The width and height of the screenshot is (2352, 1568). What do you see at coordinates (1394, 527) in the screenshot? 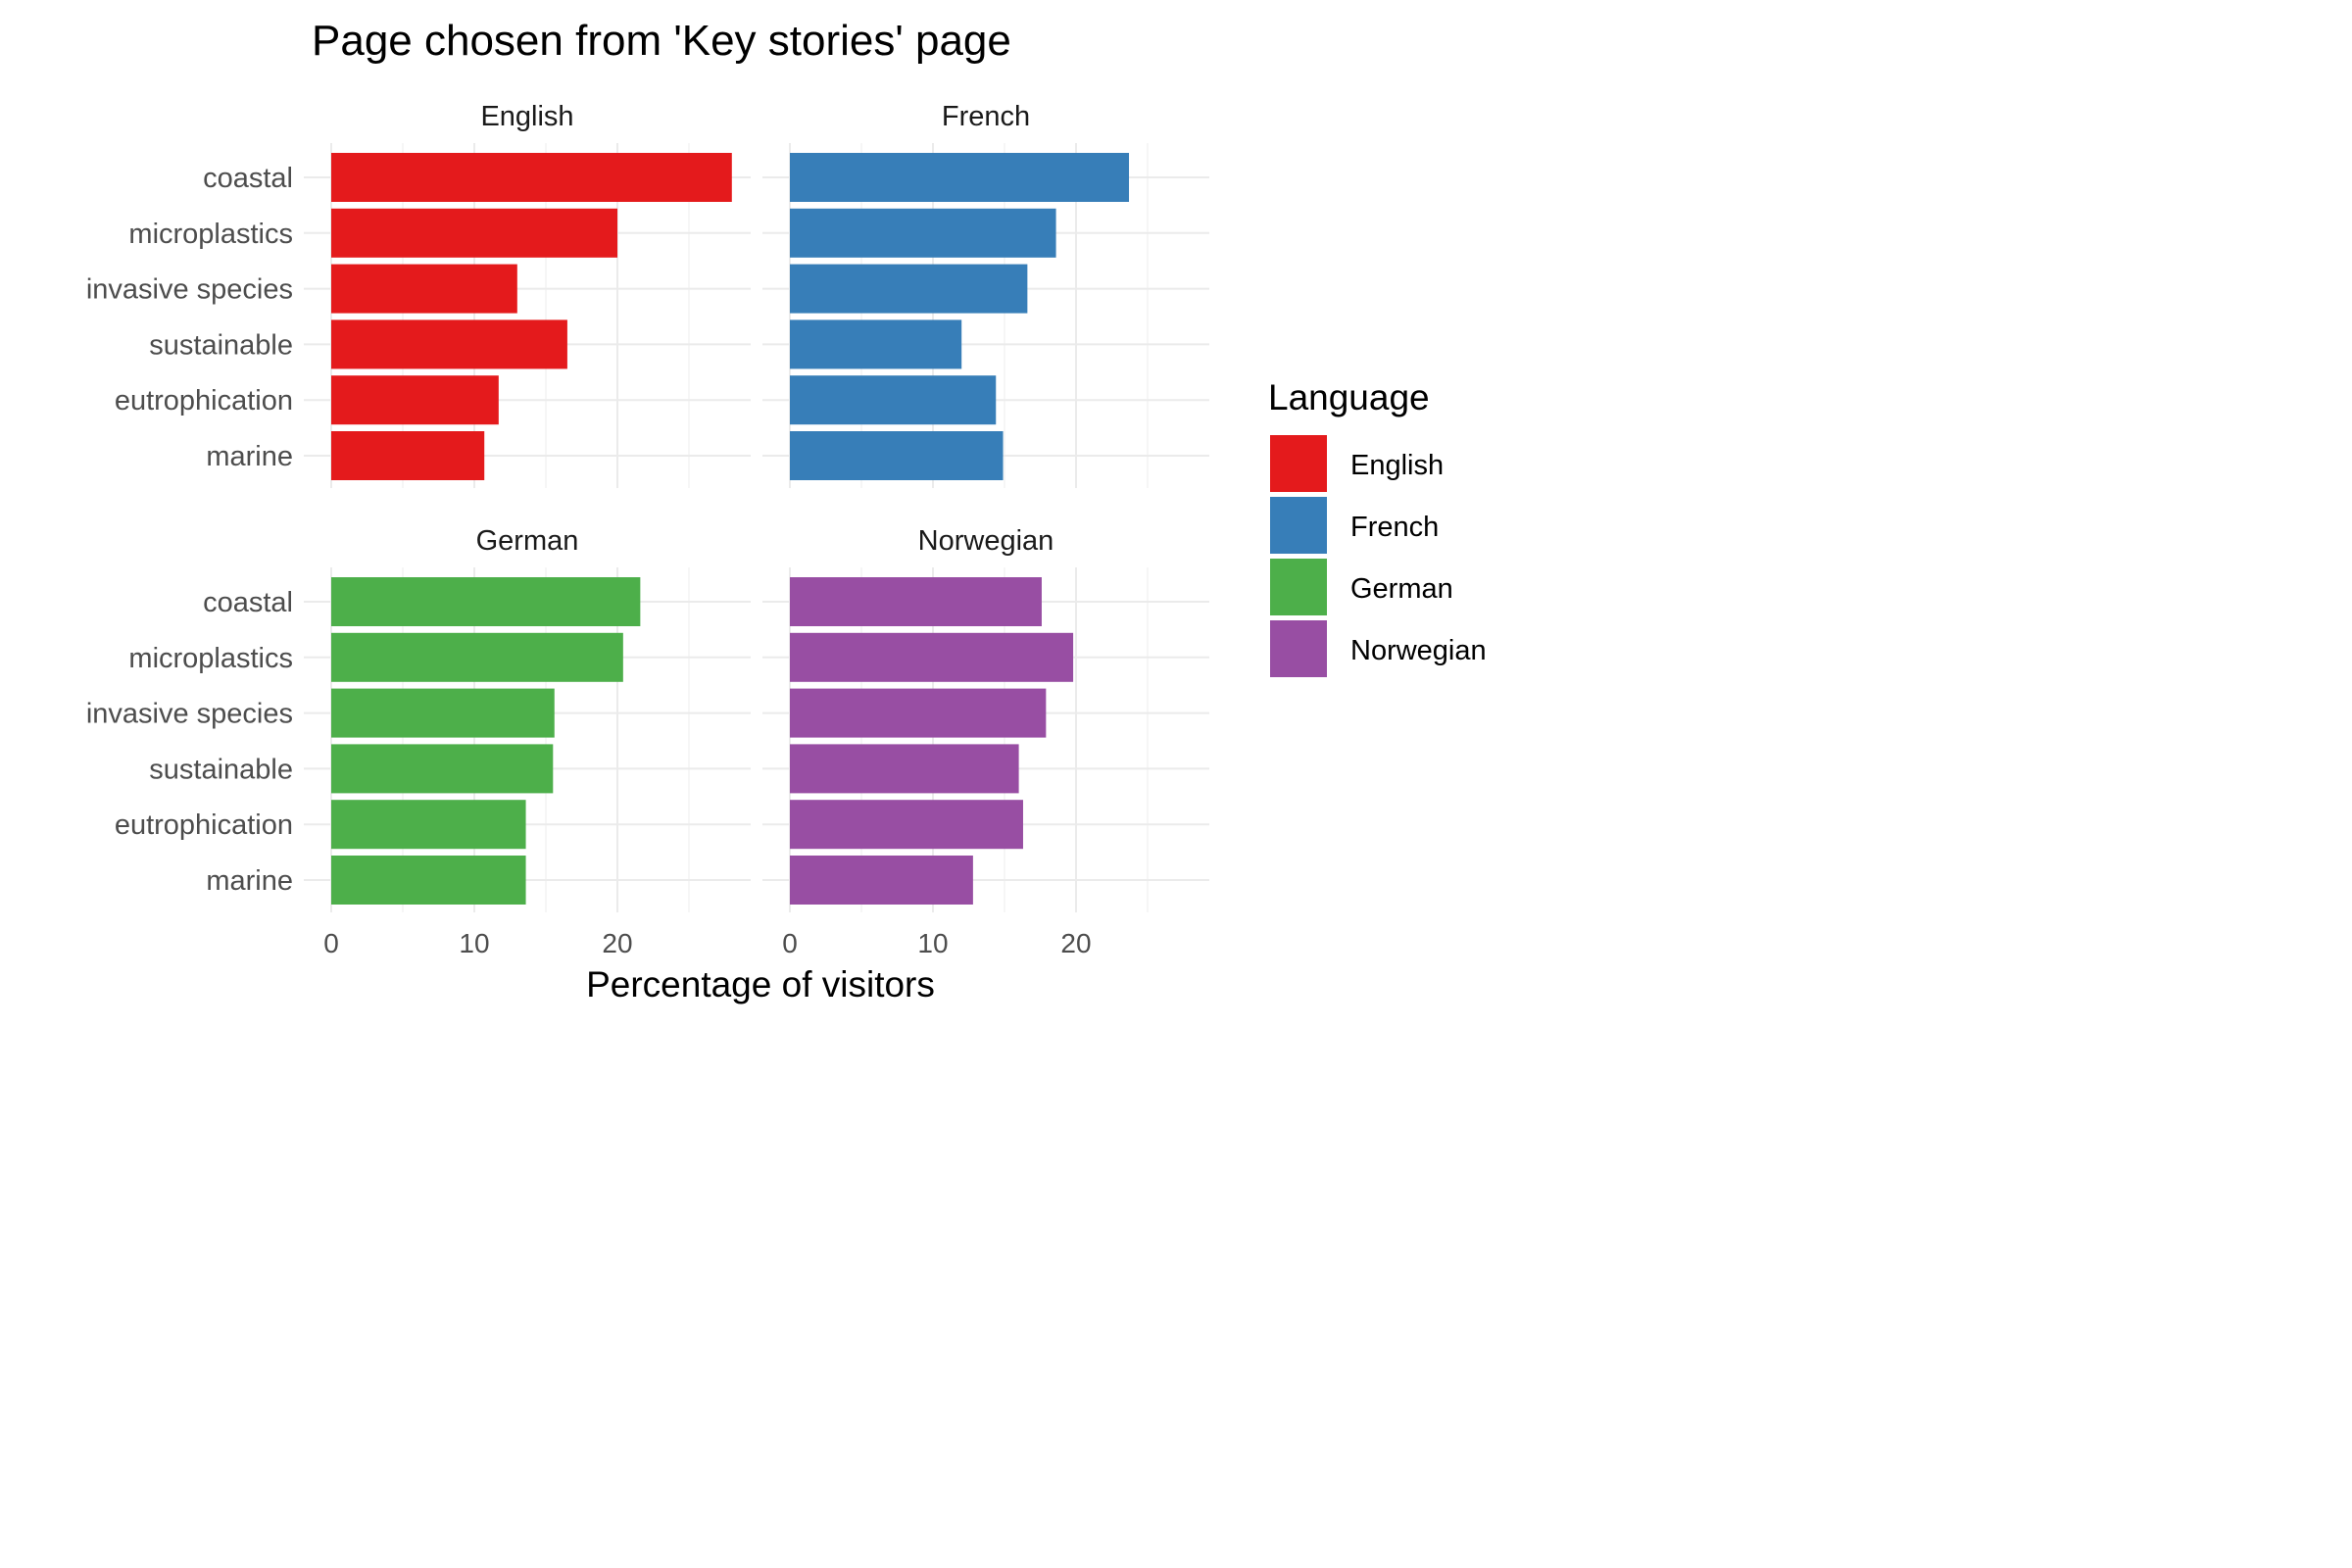
I see `legend-label-french: French` at bounding box center [1394, 527].